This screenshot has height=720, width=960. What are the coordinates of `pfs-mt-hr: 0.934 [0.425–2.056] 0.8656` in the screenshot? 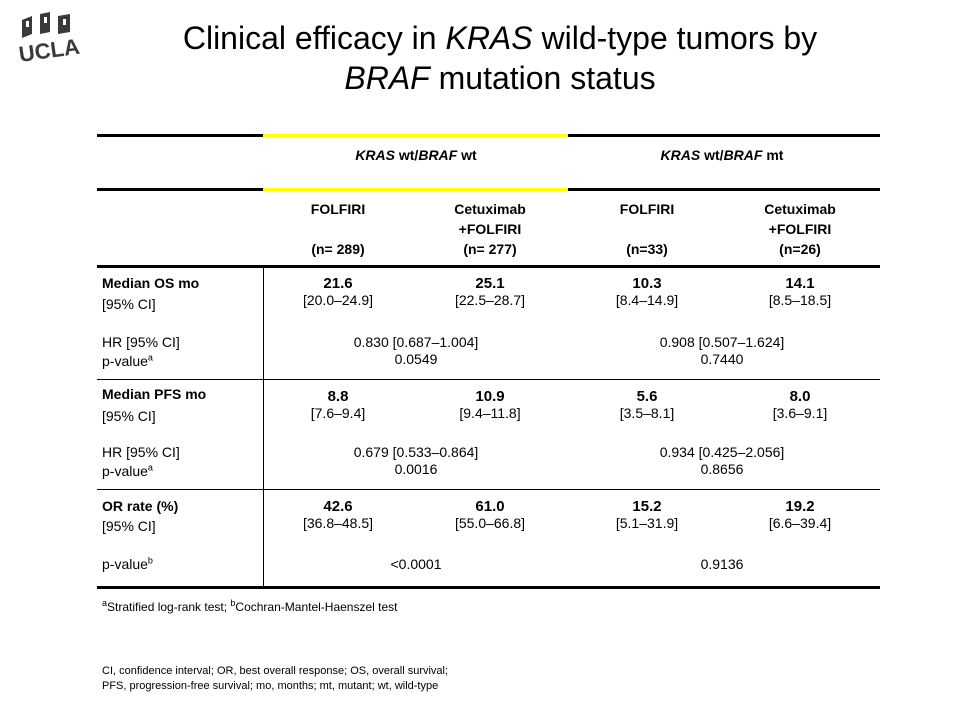 It's located at (722, 460).